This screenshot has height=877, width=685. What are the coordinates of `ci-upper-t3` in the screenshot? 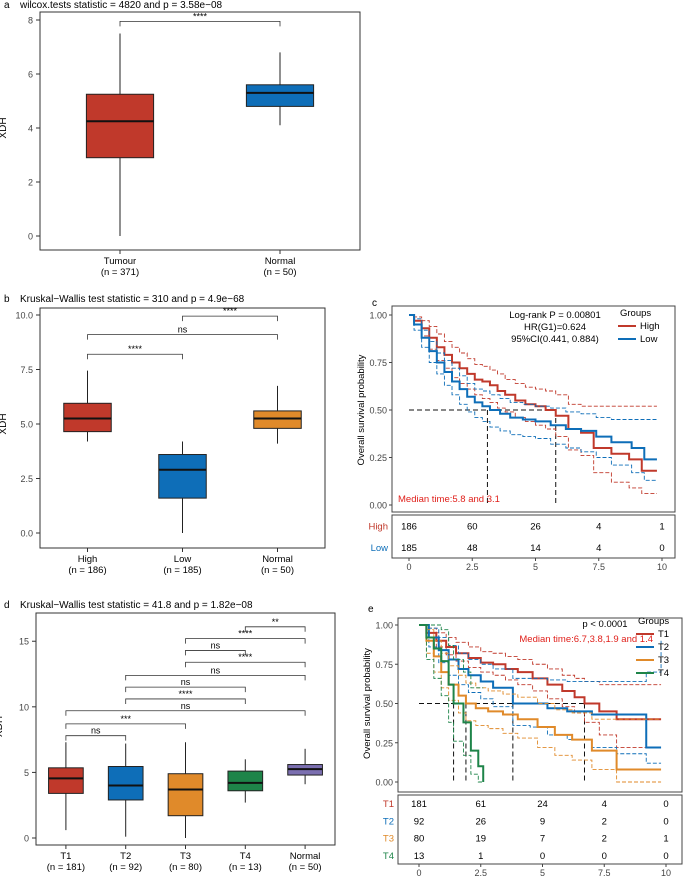 It's located at (540, 672).